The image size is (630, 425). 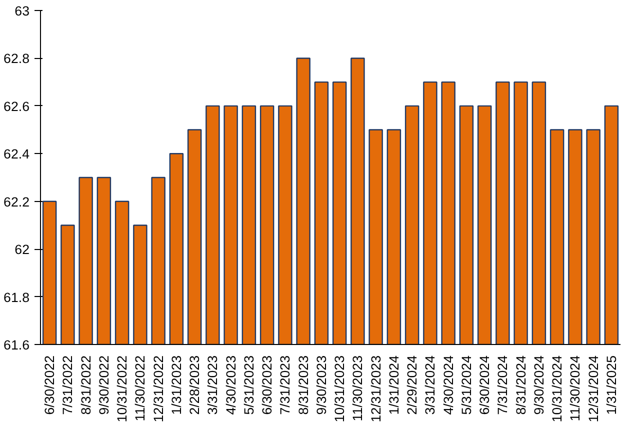 I want to click on x-tick-label: 1/31/2024, so click(x=394, y=384).